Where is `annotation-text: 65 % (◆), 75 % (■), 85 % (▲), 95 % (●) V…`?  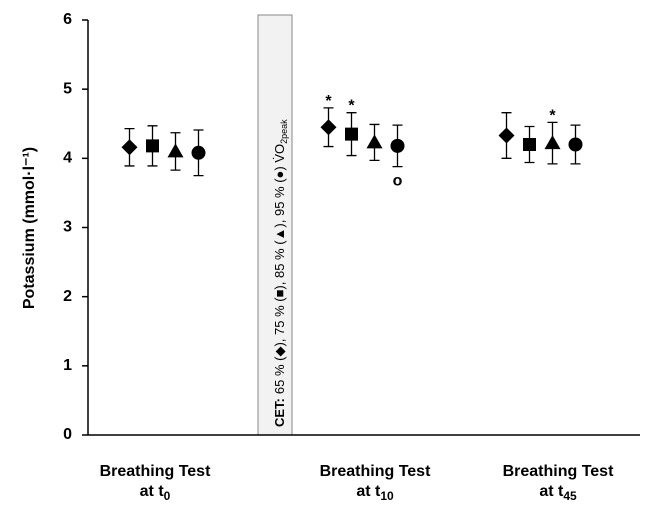
annotation-text: 65 % (◆), 75 % (■), 85 % (▲), 95 % (●) V… is located at coordinates (279, 269).